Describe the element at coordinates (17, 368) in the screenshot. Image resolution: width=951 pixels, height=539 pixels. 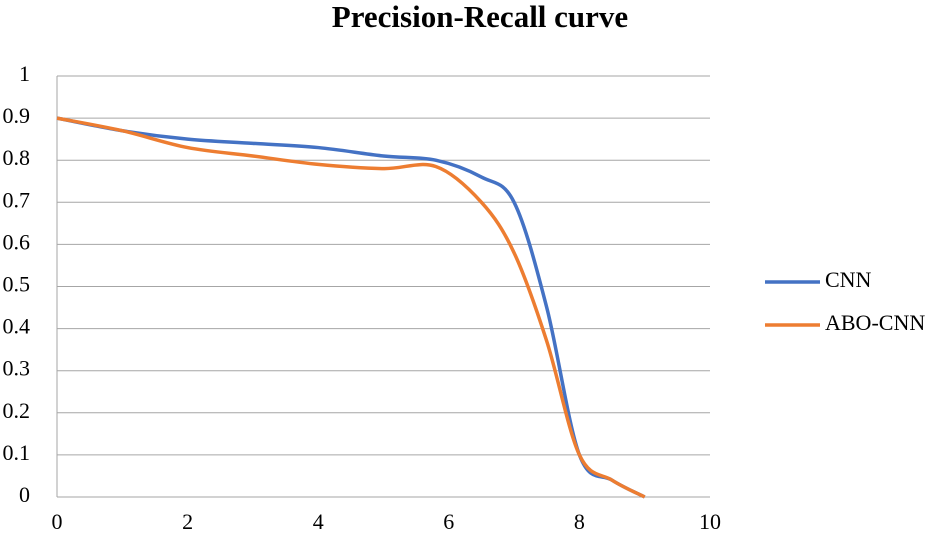
I see `y-tick-label: 0.3` at that location.